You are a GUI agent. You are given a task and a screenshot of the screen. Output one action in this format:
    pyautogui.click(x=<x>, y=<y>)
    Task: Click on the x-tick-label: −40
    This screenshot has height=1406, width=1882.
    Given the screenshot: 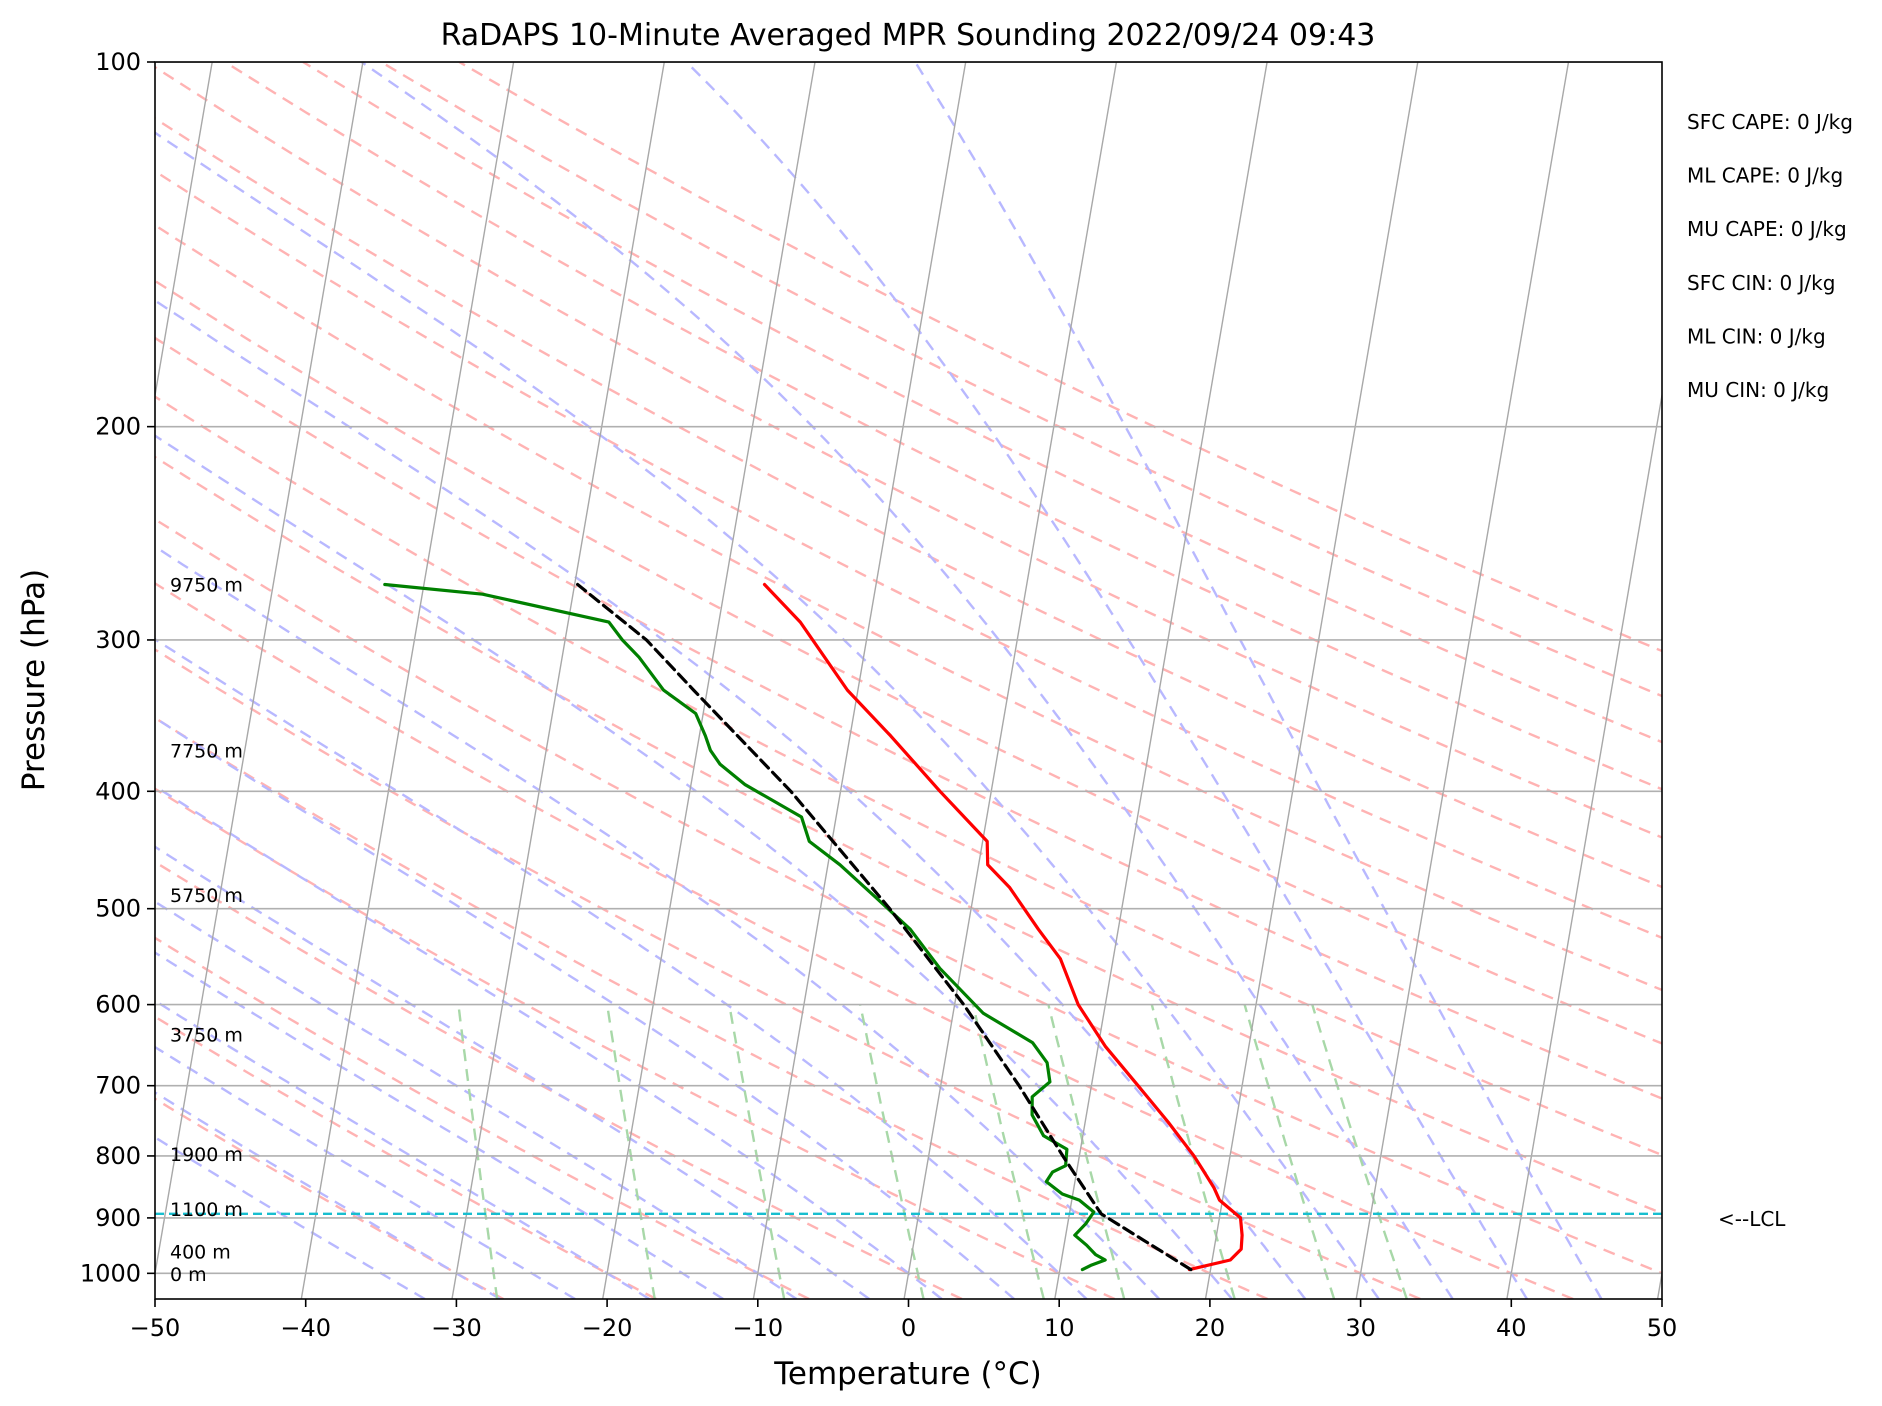 What is the action you would take?
    pyautogui.click(x=305, y=1328)
    